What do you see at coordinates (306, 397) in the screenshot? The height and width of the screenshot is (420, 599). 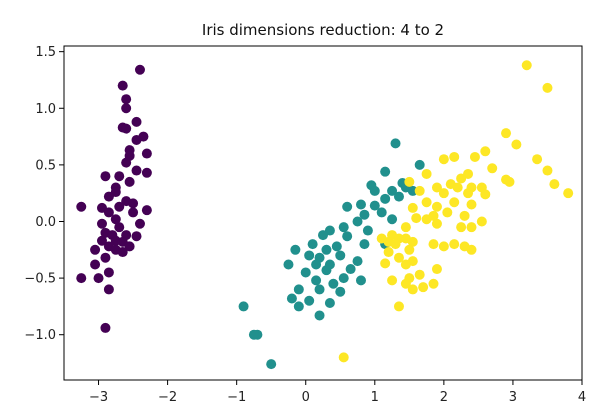 I see `x-tick-label: 0` at bounding box center [306, 397].